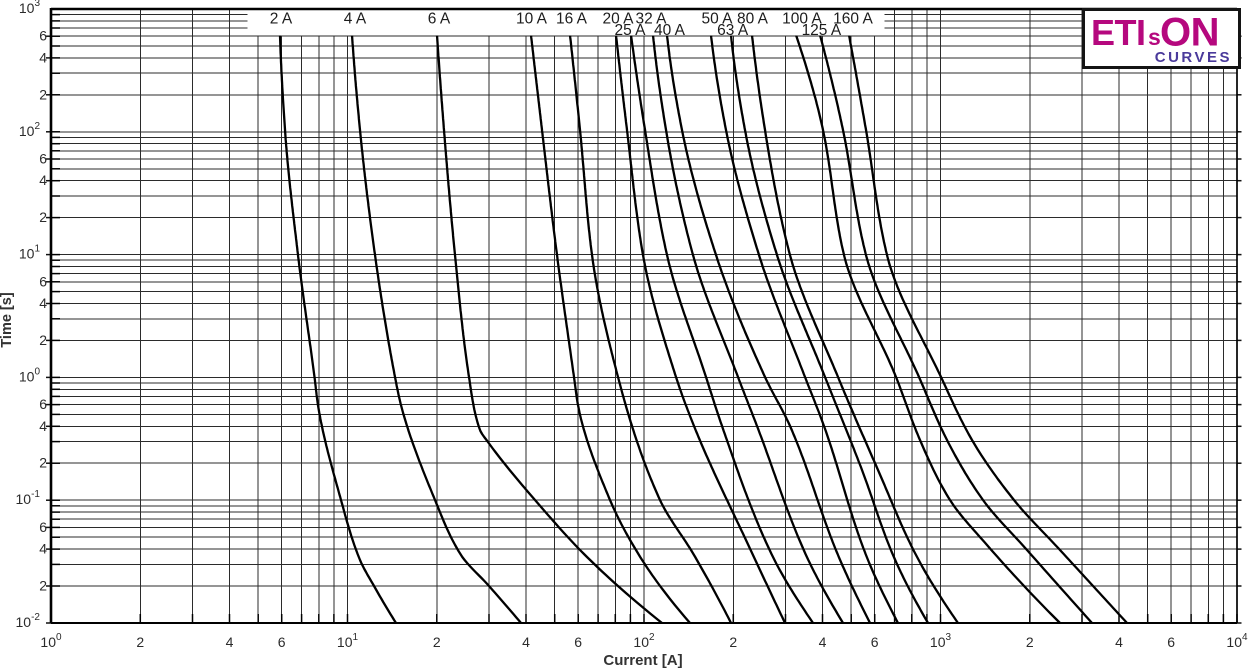 Image resolution: width=1251 pixels, height=671 pixels. I want to click on svg-text: 4 A, so click(355, 19).